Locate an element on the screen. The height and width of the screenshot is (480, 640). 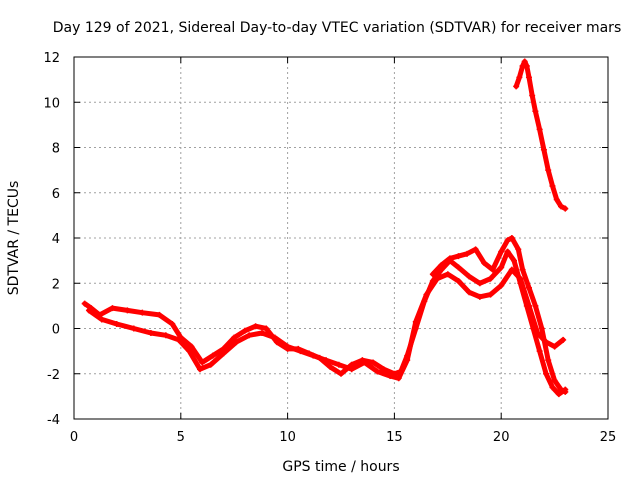
y-tick-label: 4 is located at coordinates (56, 239).